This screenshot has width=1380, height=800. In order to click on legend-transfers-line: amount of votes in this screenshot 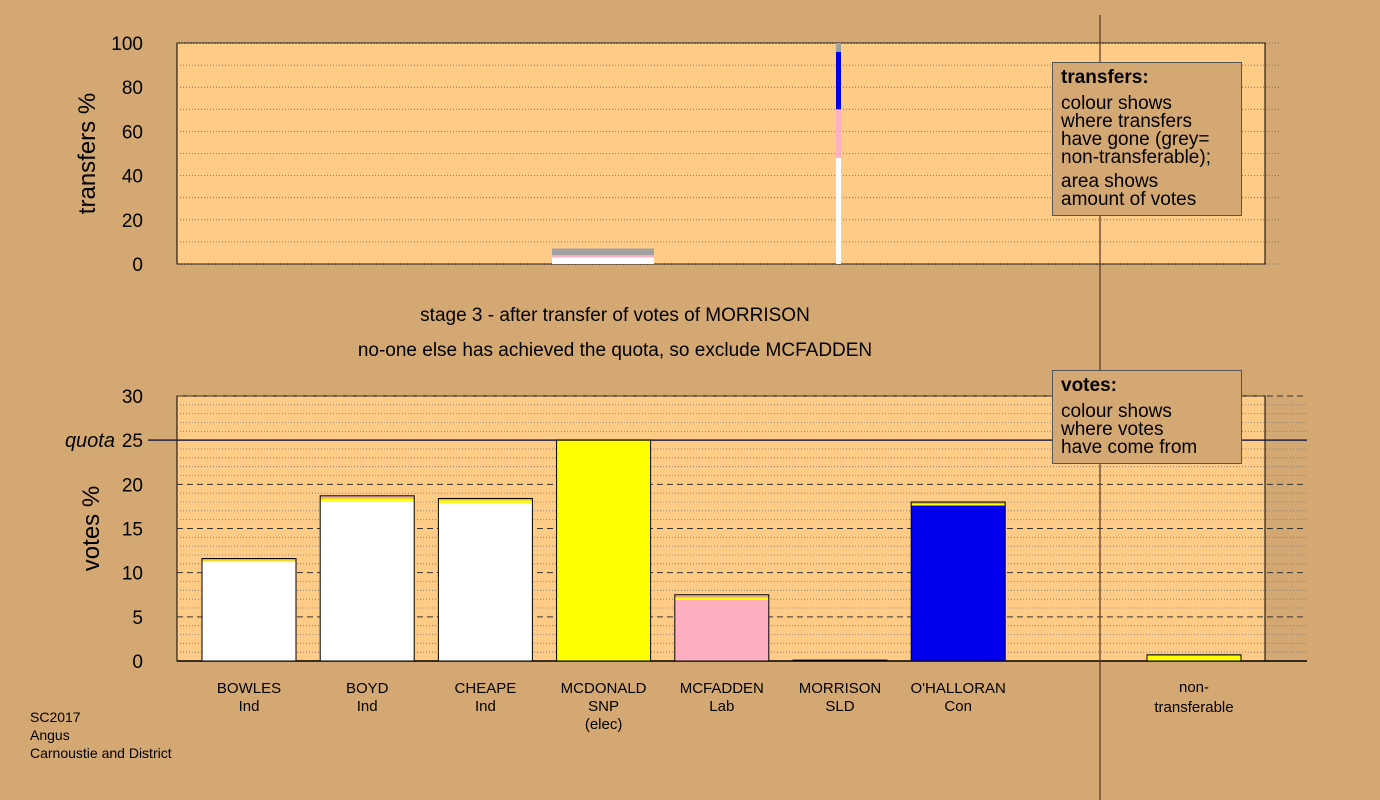, I will do `click(1129, 199)`.